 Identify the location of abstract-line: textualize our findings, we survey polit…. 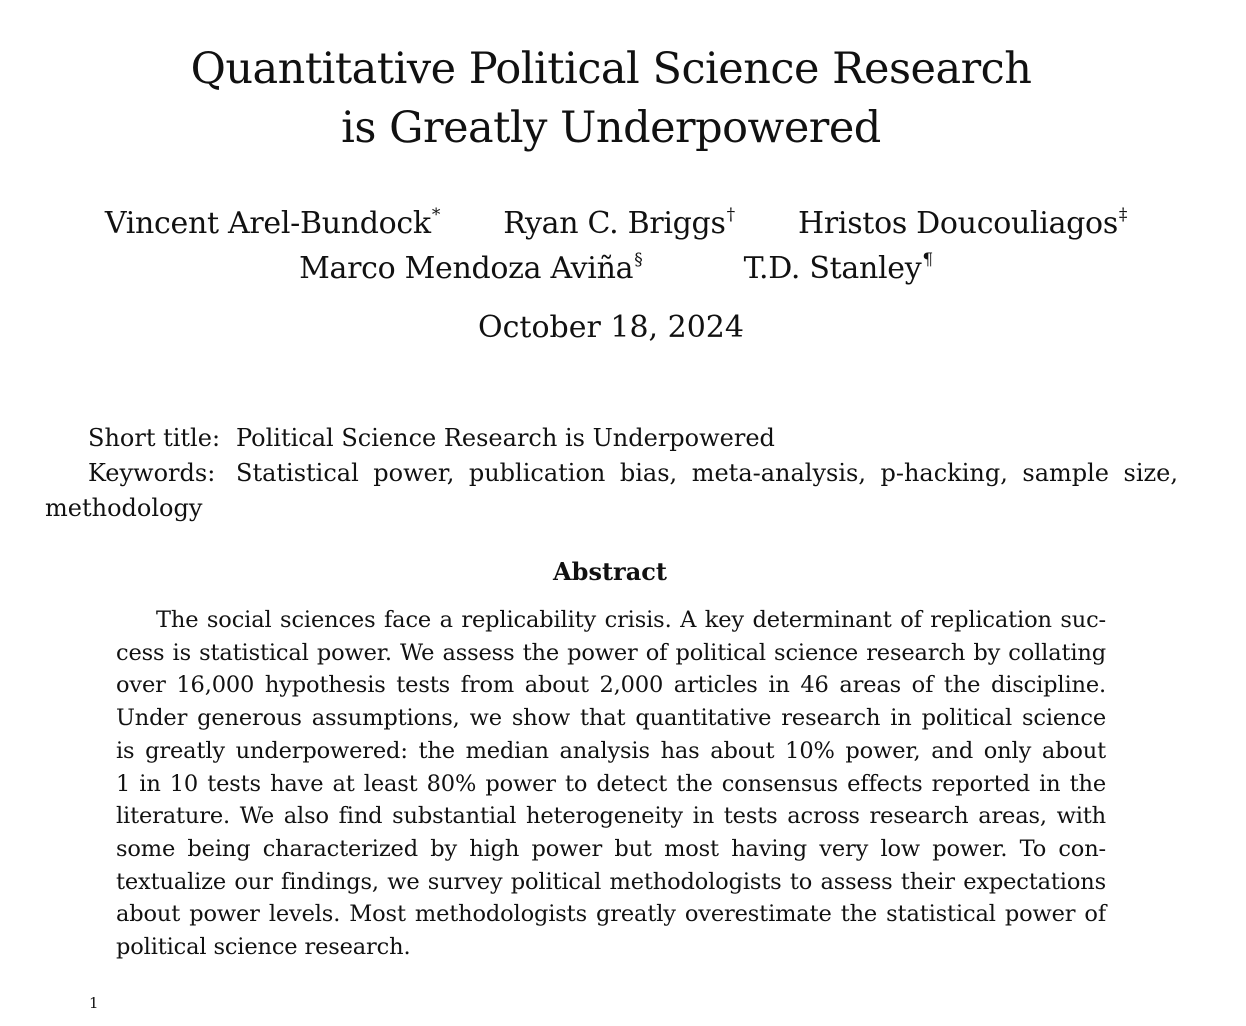
(611, 881).